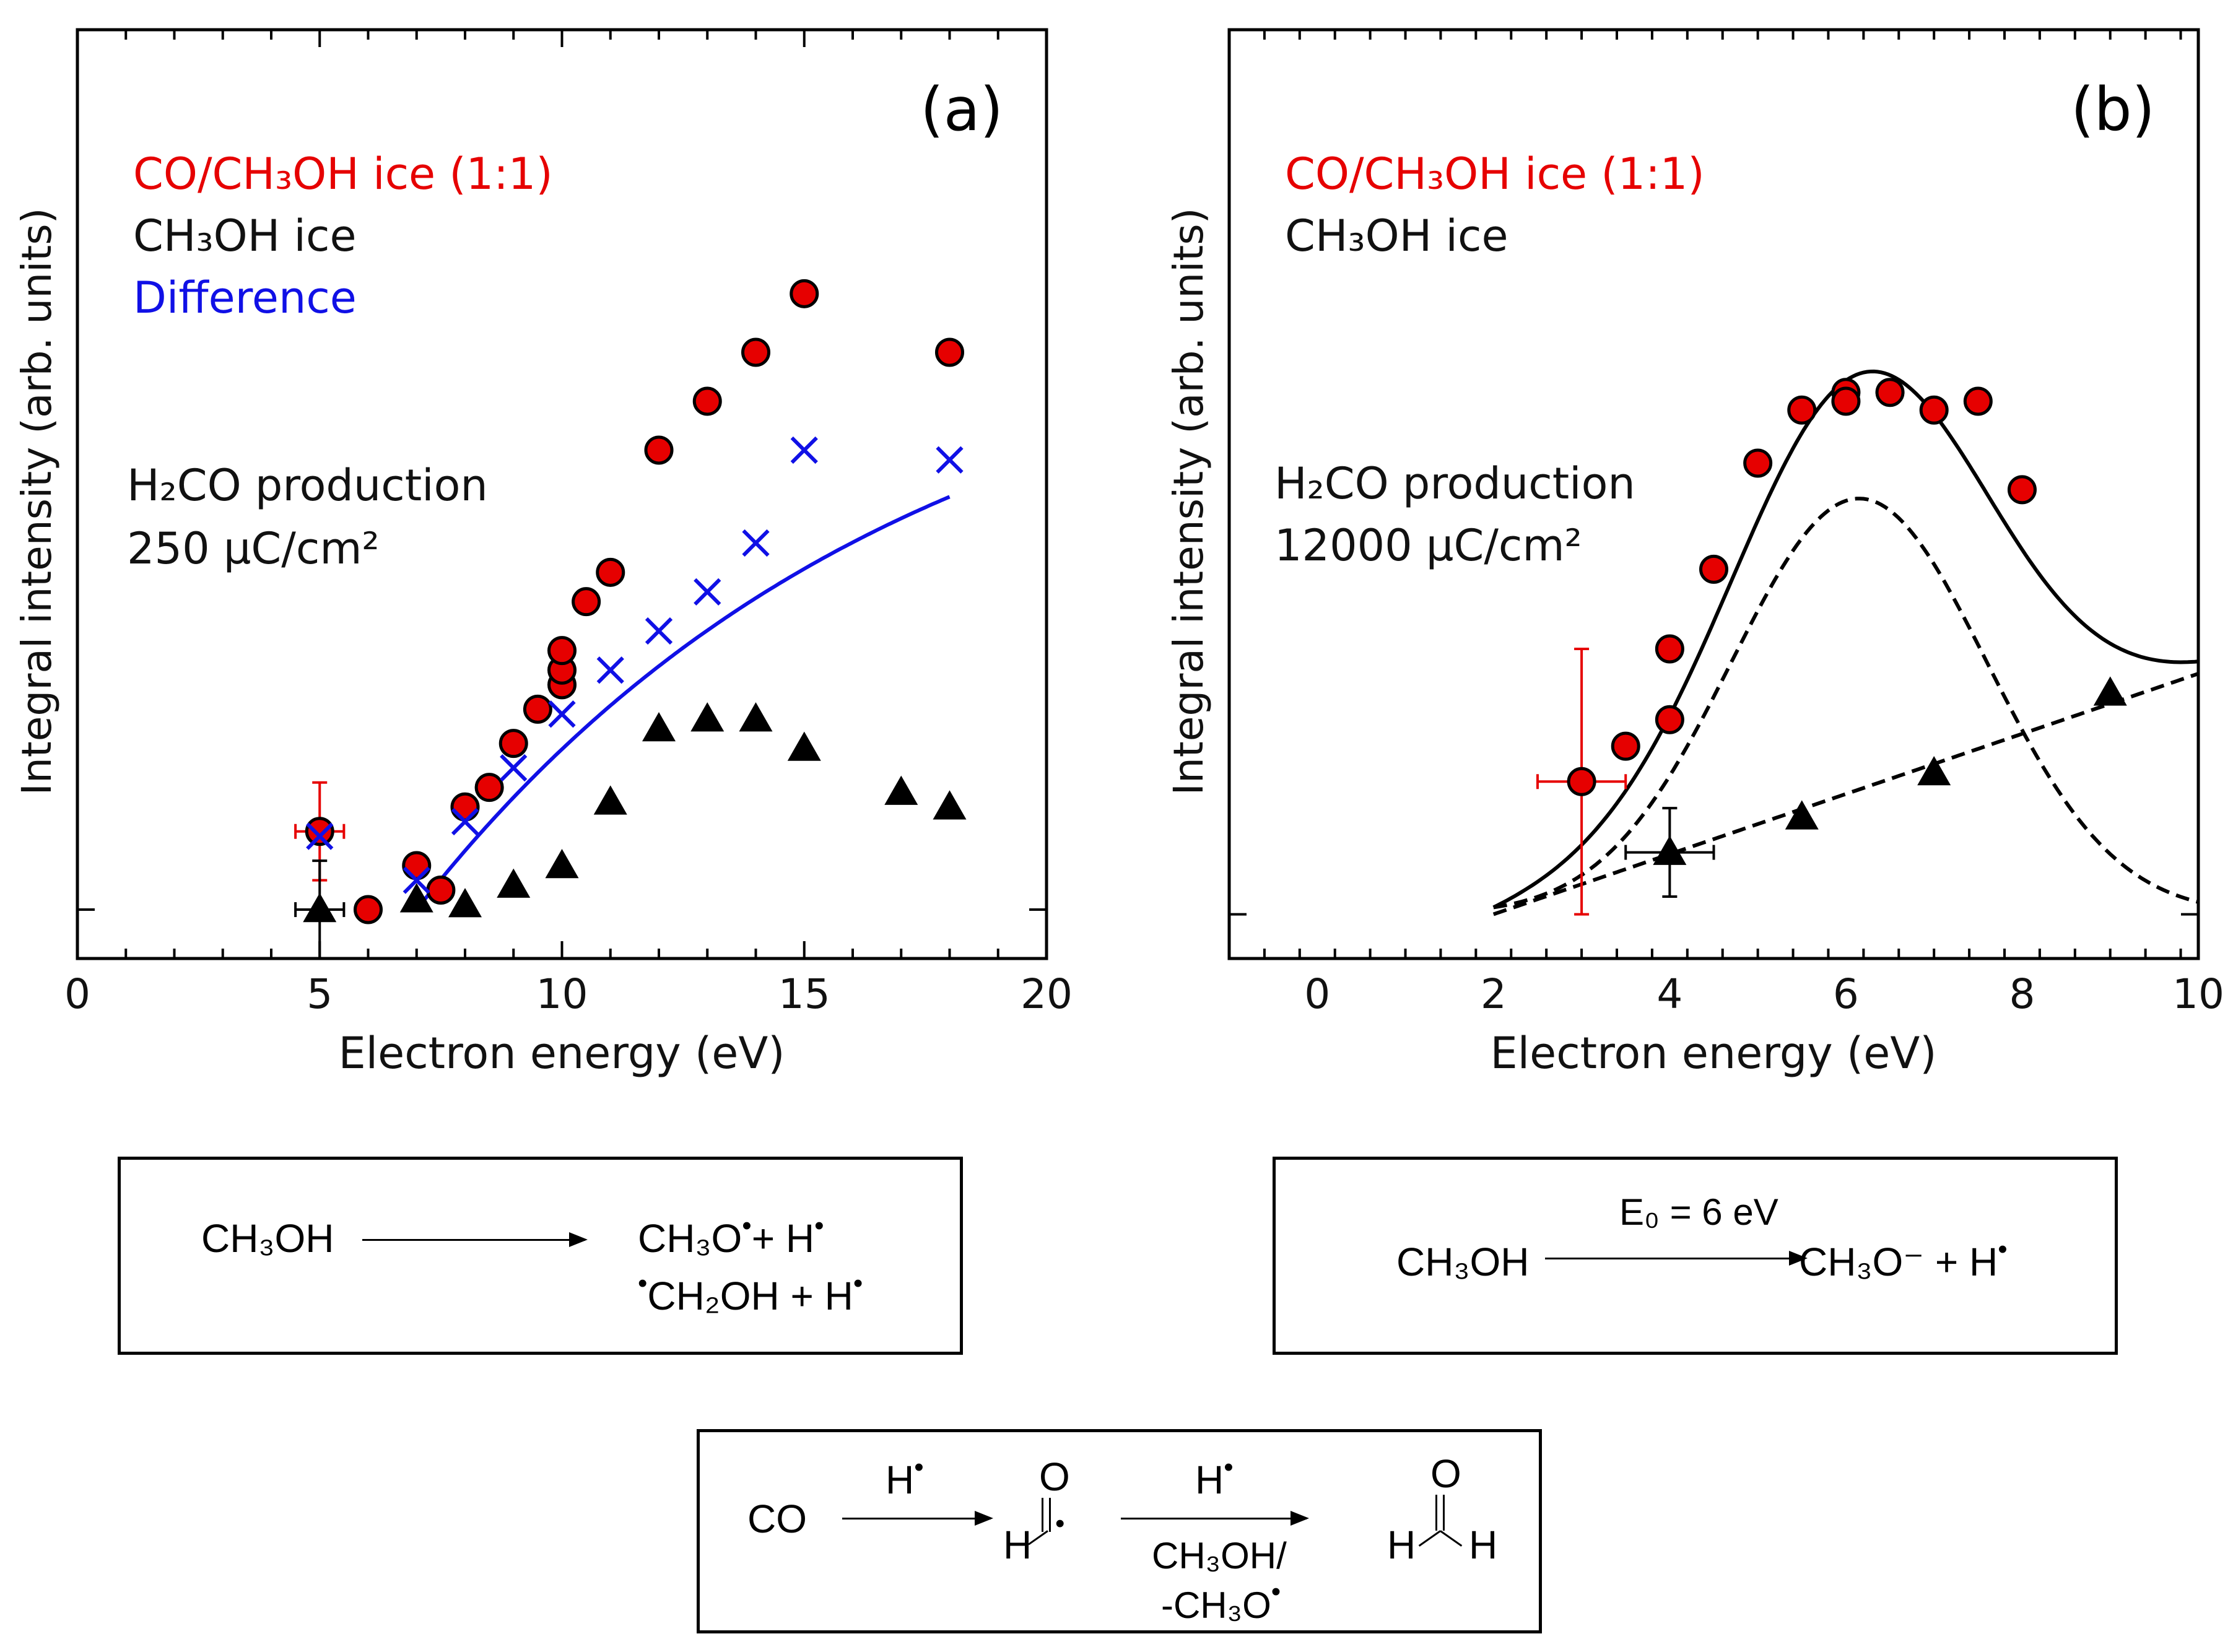  What do you see at coordinates (1047, 994) in the screenshot?
I see `x-tick-label: 20` at bounding box center [1047, 994].